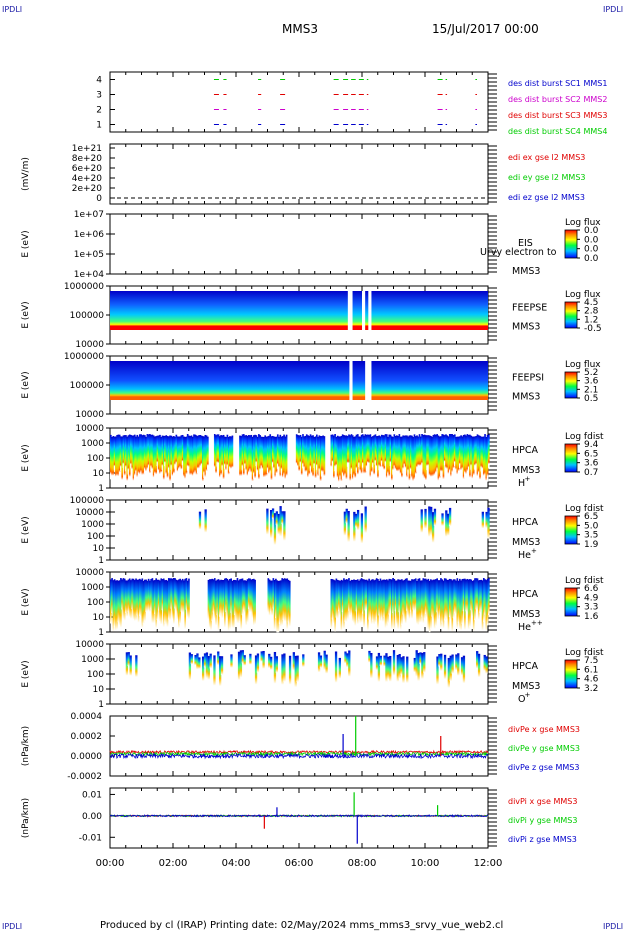 This screenshot has width=630, height=934. I want to click on y-tick-label: -0.01, so click(90, 838).